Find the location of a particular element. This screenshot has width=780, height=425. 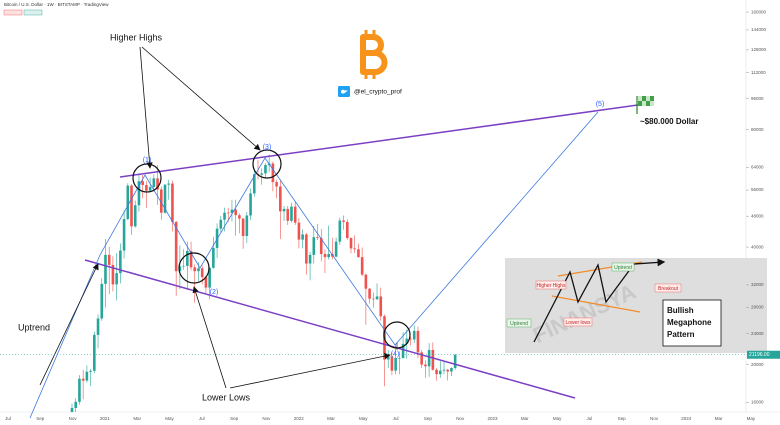

pattern-box is located at coordinates (692, 323).